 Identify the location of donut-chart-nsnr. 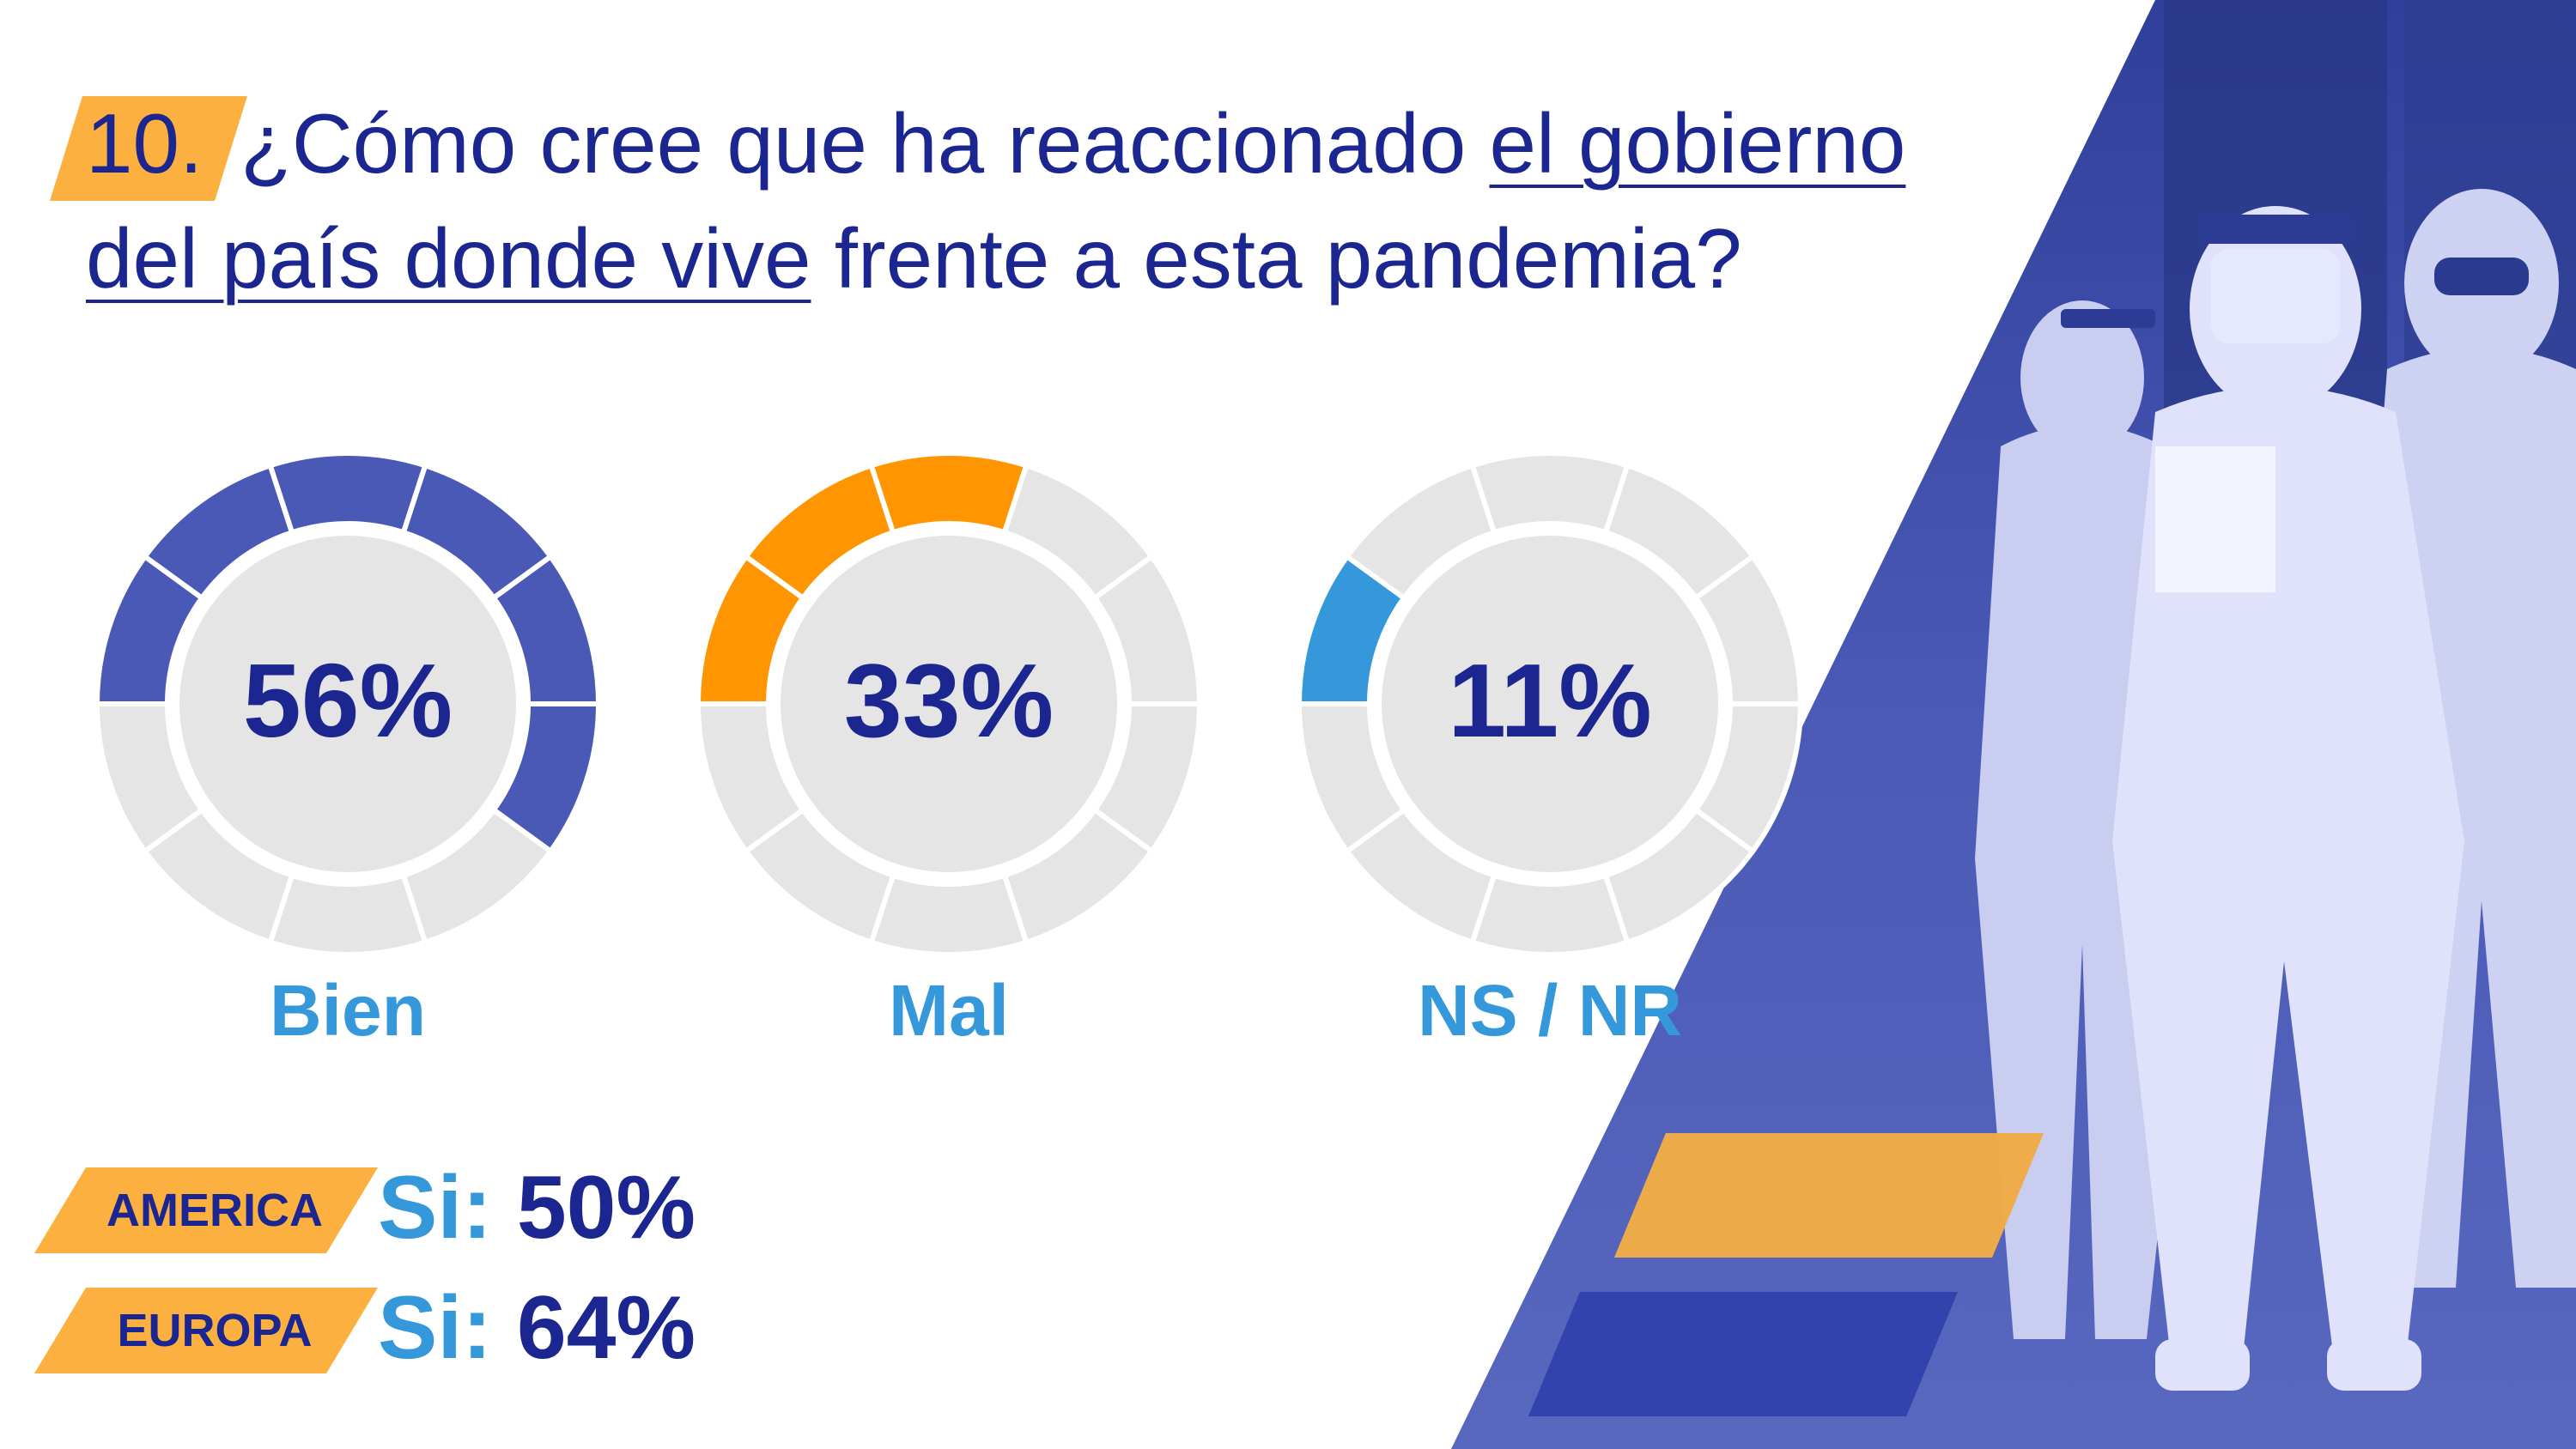
(1550, 704).